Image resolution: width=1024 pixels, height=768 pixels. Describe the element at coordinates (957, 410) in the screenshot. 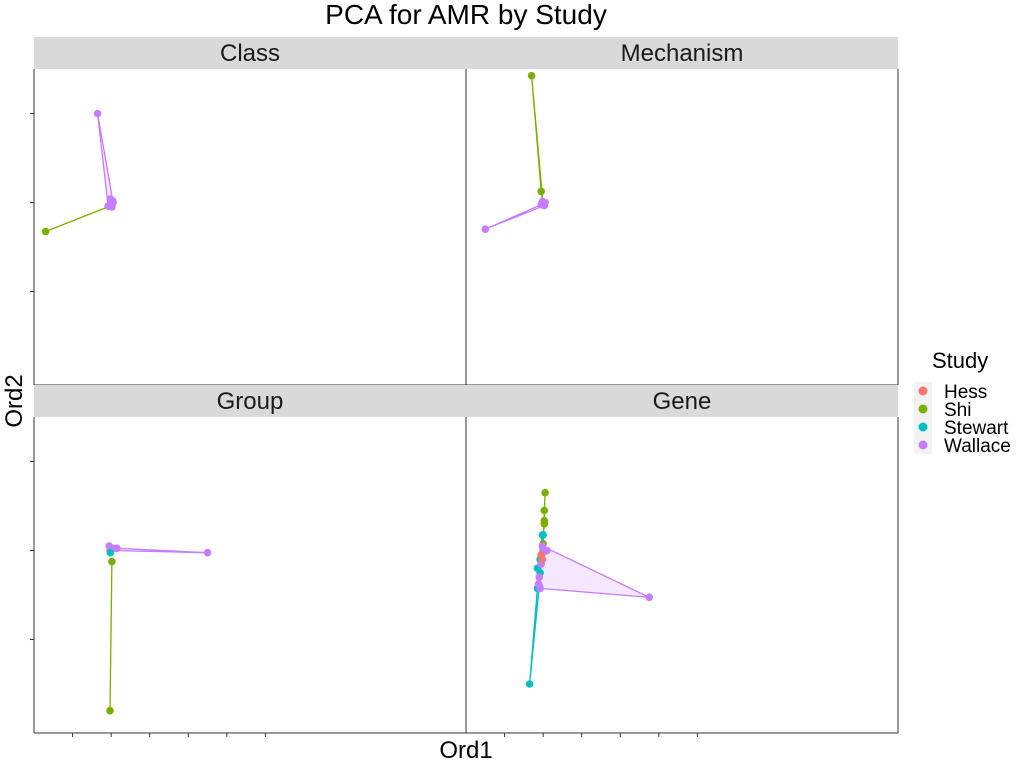

I see `legend-label-shi: Shi` at that location.